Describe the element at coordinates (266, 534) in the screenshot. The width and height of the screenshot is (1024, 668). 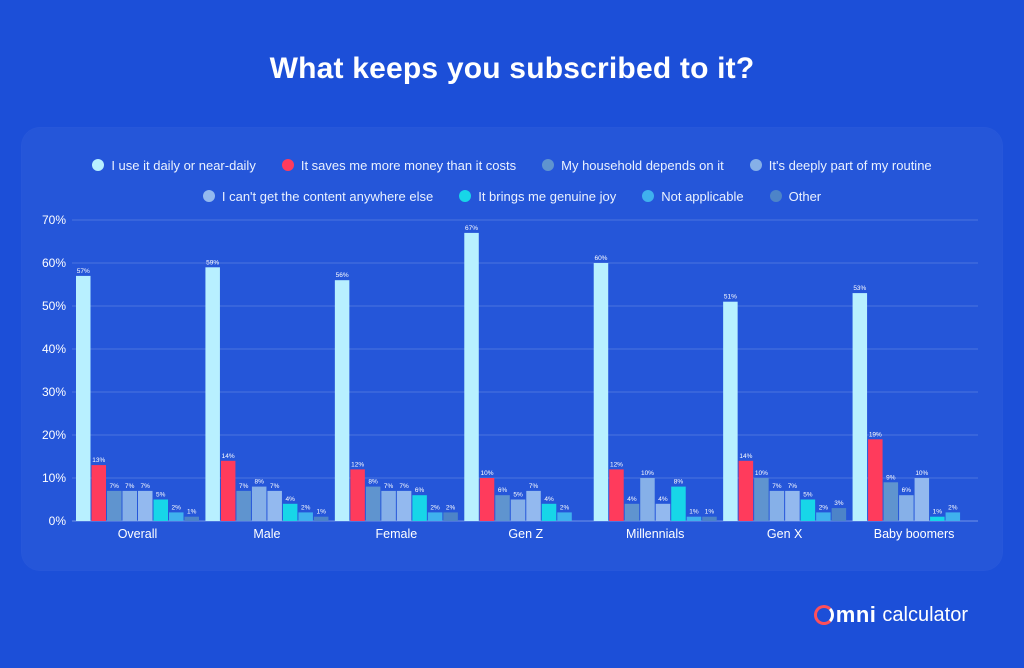
I see `x-tick-label: Male` at that location.